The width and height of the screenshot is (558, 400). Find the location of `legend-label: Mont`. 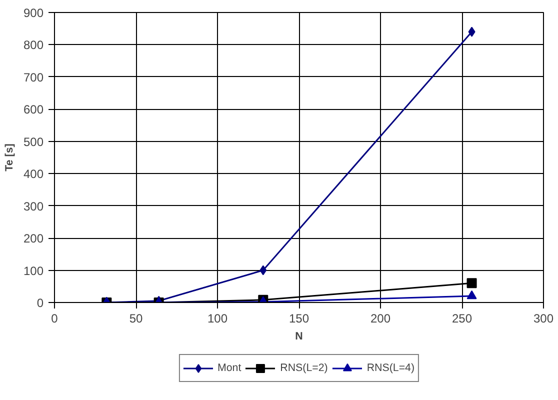

legend-label: Mont is located at coordinates (229, 368).